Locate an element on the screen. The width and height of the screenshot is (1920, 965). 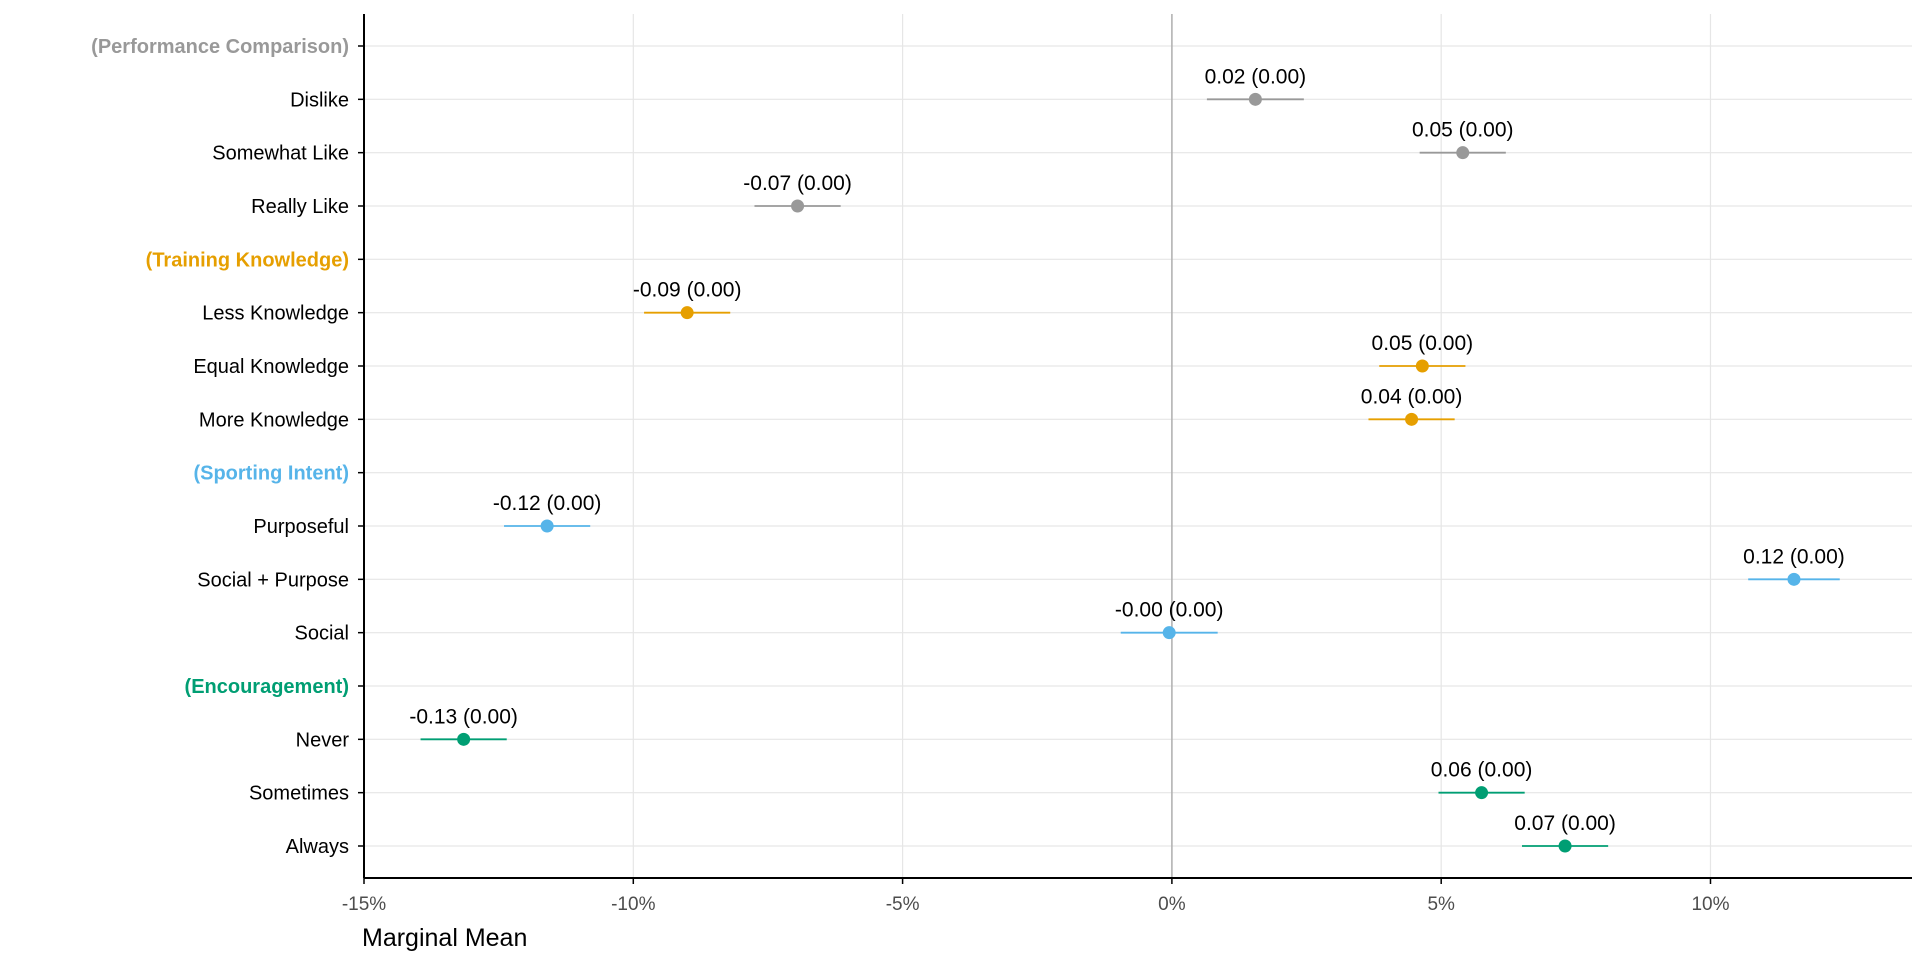
data-label: 0.07 (0.00) is located at coordinates (1565, 823).